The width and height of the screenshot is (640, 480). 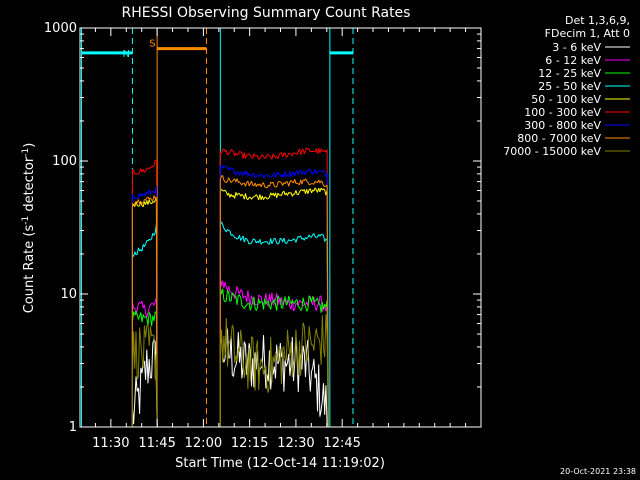 What do you see at coordinates (266, 13) in the screenshot?
I see `chart-title: RHESSI Observing Summary Count Rates` at bounding box center [266, 13].